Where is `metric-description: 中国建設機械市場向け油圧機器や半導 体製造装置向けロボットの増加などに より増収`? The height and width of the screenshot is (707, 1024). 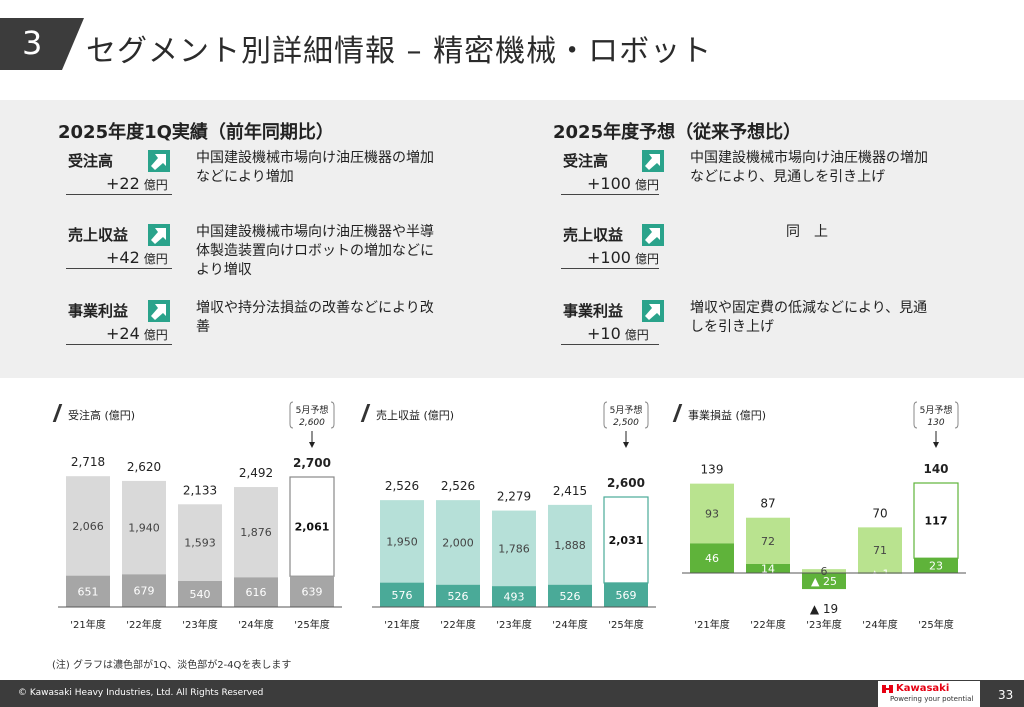 metric-description: 中国建設機械市場向け油圧機器や半導 体製造装置向けロボットの増加などに より増収 is located at coordinates (341, 251).